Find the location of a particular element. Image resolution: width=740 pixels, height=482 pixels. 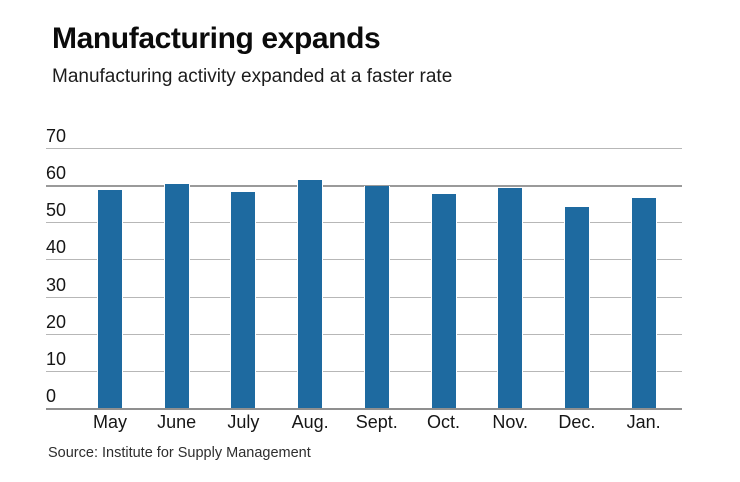

source-note: Source: Institute for Supply Management is located at coordinates (179, 453).